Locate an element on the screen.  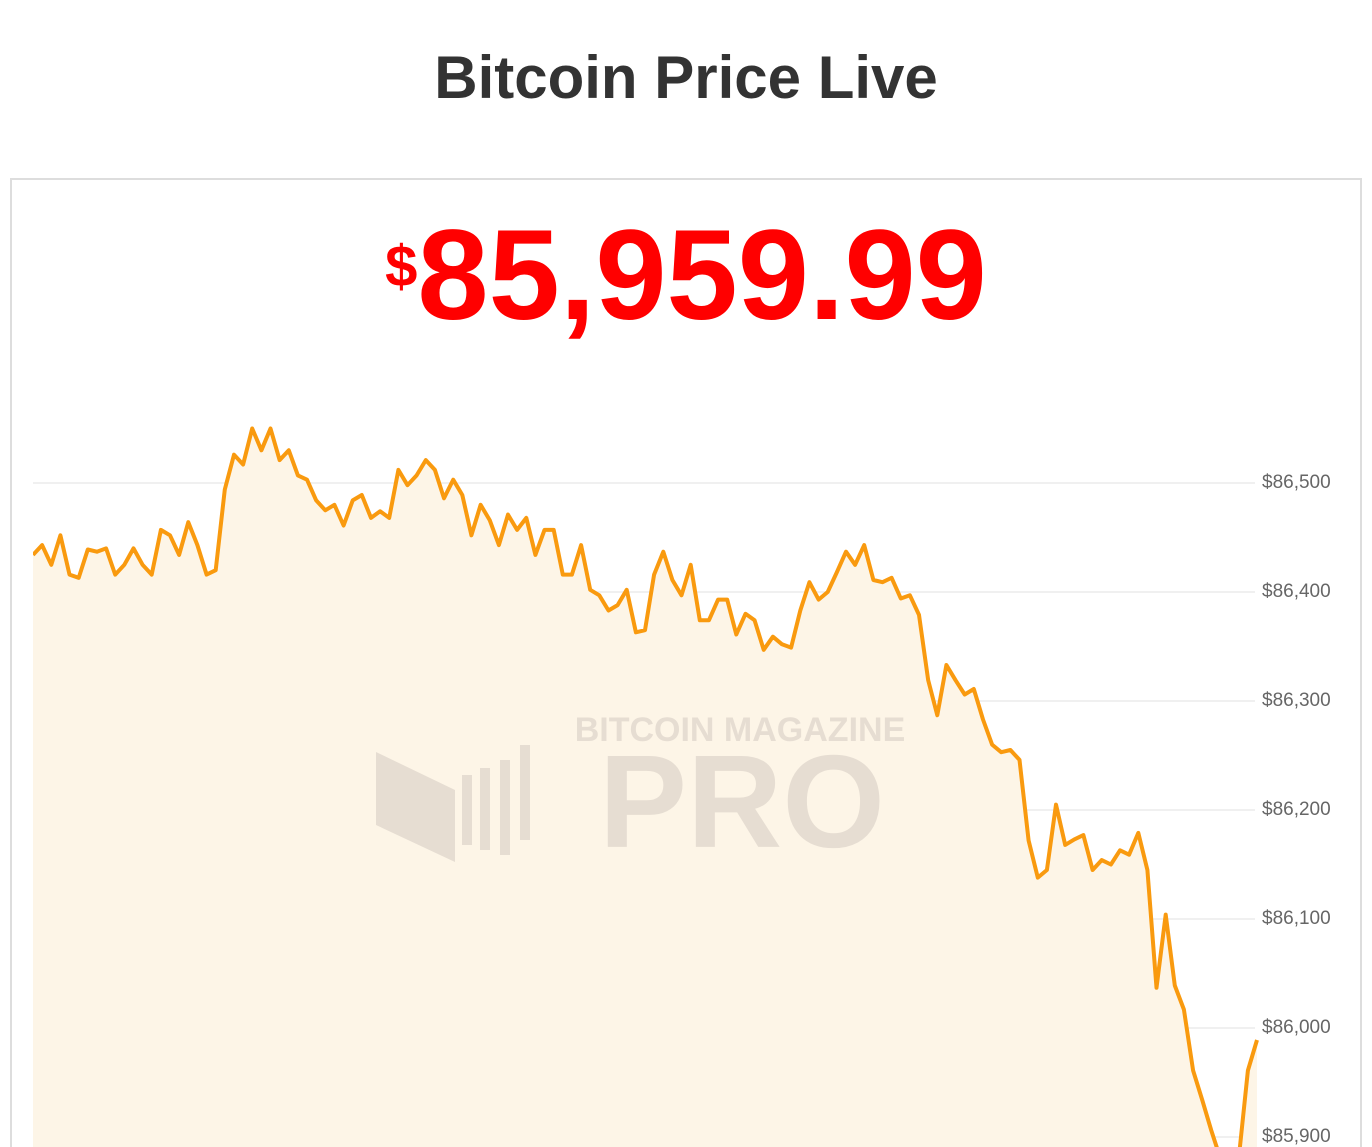
amount: 85,959.99 is located at coordinates (701, 275).